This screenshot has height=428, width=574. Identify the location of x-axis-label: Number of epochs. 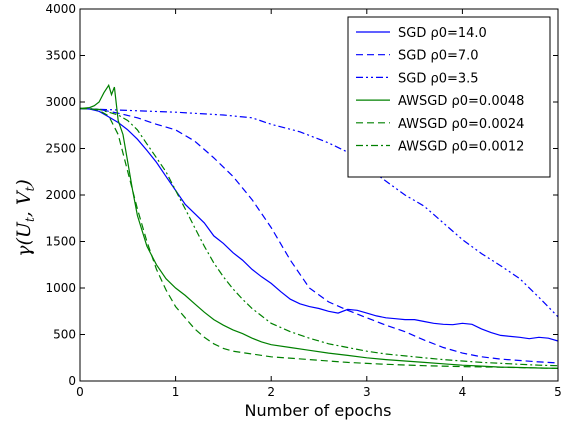
(318, 410).